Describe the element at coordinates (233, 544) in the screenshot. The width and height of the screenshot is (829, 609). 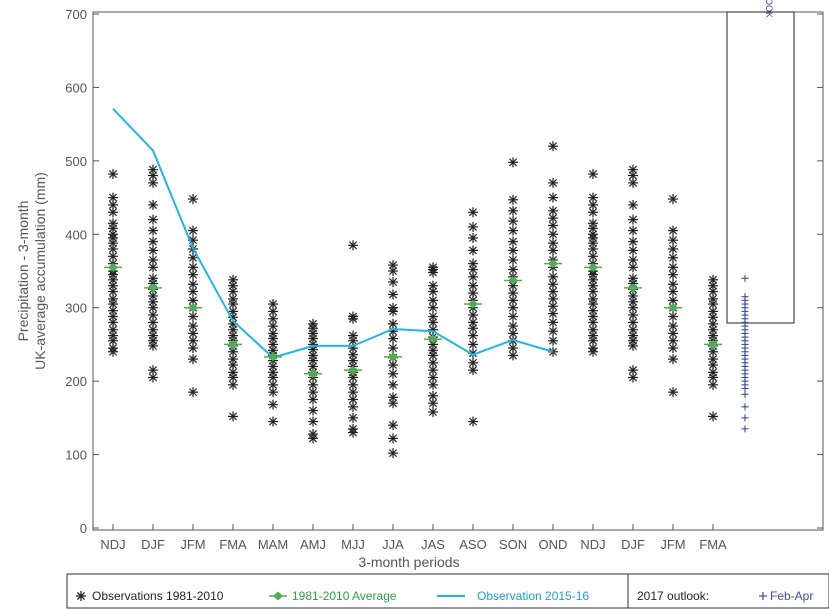
I see `x-tick-label: FMA` at that location.